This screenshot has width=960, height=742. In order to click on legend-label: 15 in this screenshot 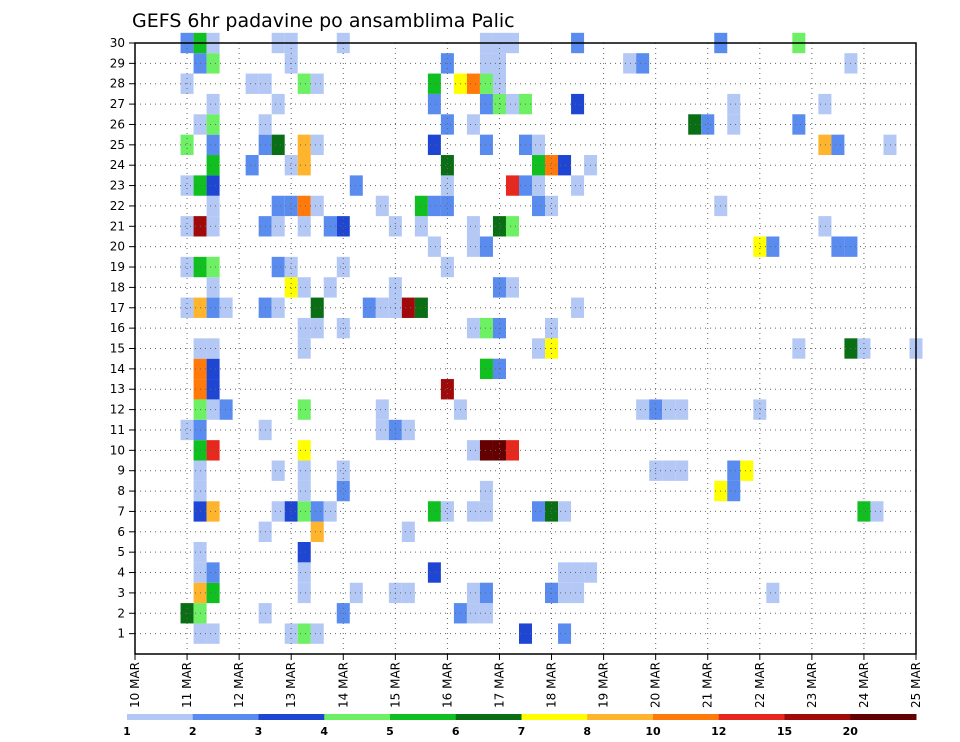, I will do `click(784, 731)`.